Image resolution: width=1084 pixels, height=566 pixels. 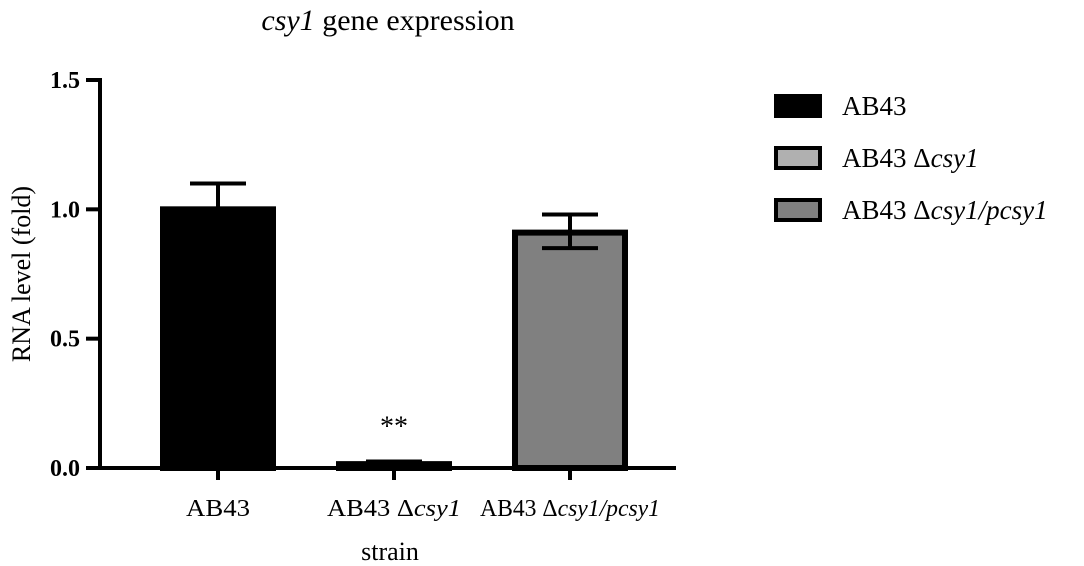 What do you see at coordinates (910, 158) in the screenshot?
I see `legend-label: AB43 Δcsy1` at bounding box center [910, 158].